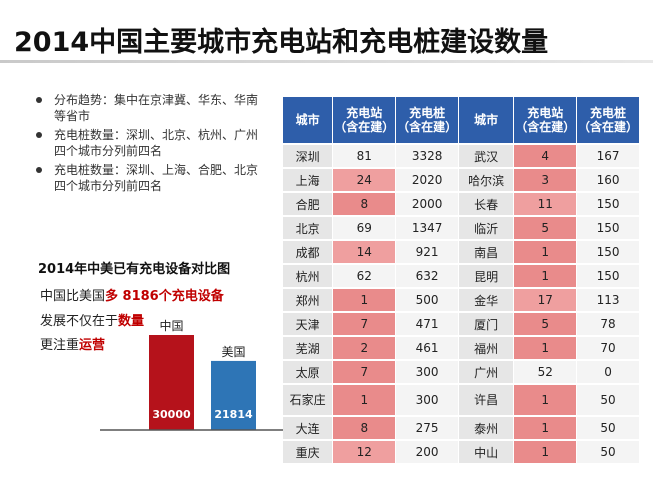 The height and width of the screenshot is (477, 653). I want to click on line-1-highlight: 多 8186个充电设备, so click(164, 296).